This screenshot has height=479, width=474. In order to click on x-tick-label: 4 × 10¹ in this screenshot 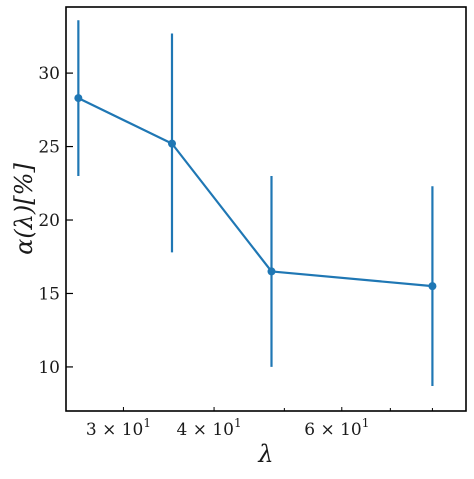, I will do `click(208, 428)`.